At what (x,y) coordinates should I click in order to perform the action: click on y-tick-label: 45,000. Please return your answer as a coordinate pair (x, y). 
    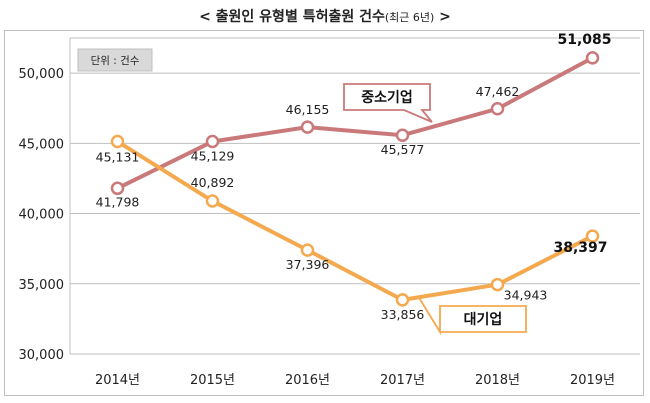
    Looking at the image, I should click on (42, 144).